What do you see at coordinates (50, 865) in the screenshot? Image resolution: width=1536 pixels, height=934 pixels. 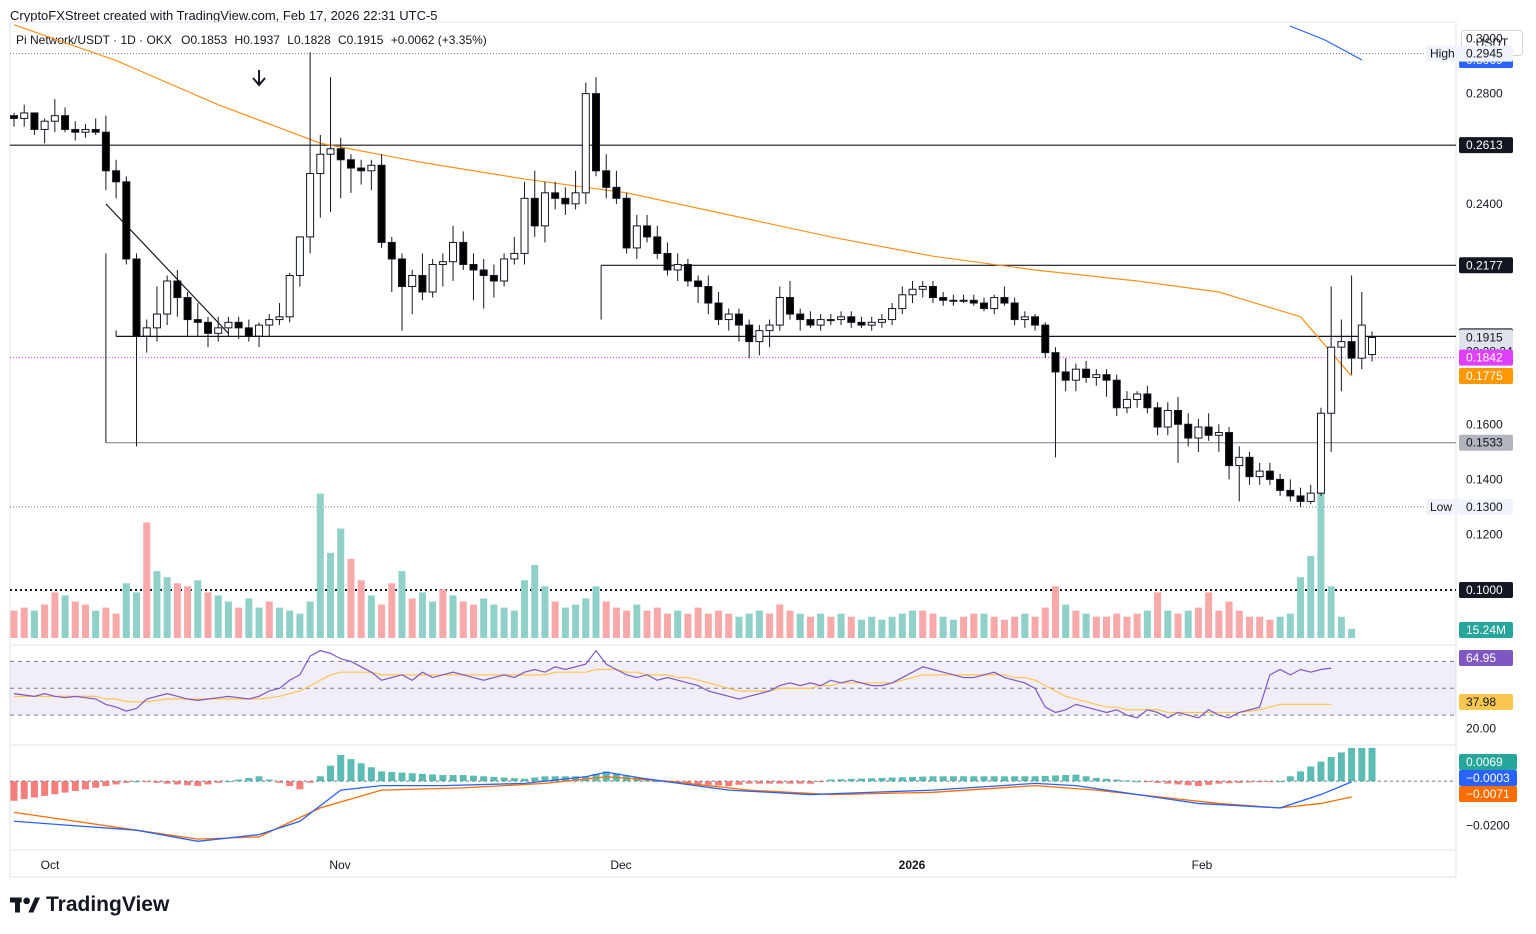 I see `time-tick-label: Oct` at bounding box center [50, 865].